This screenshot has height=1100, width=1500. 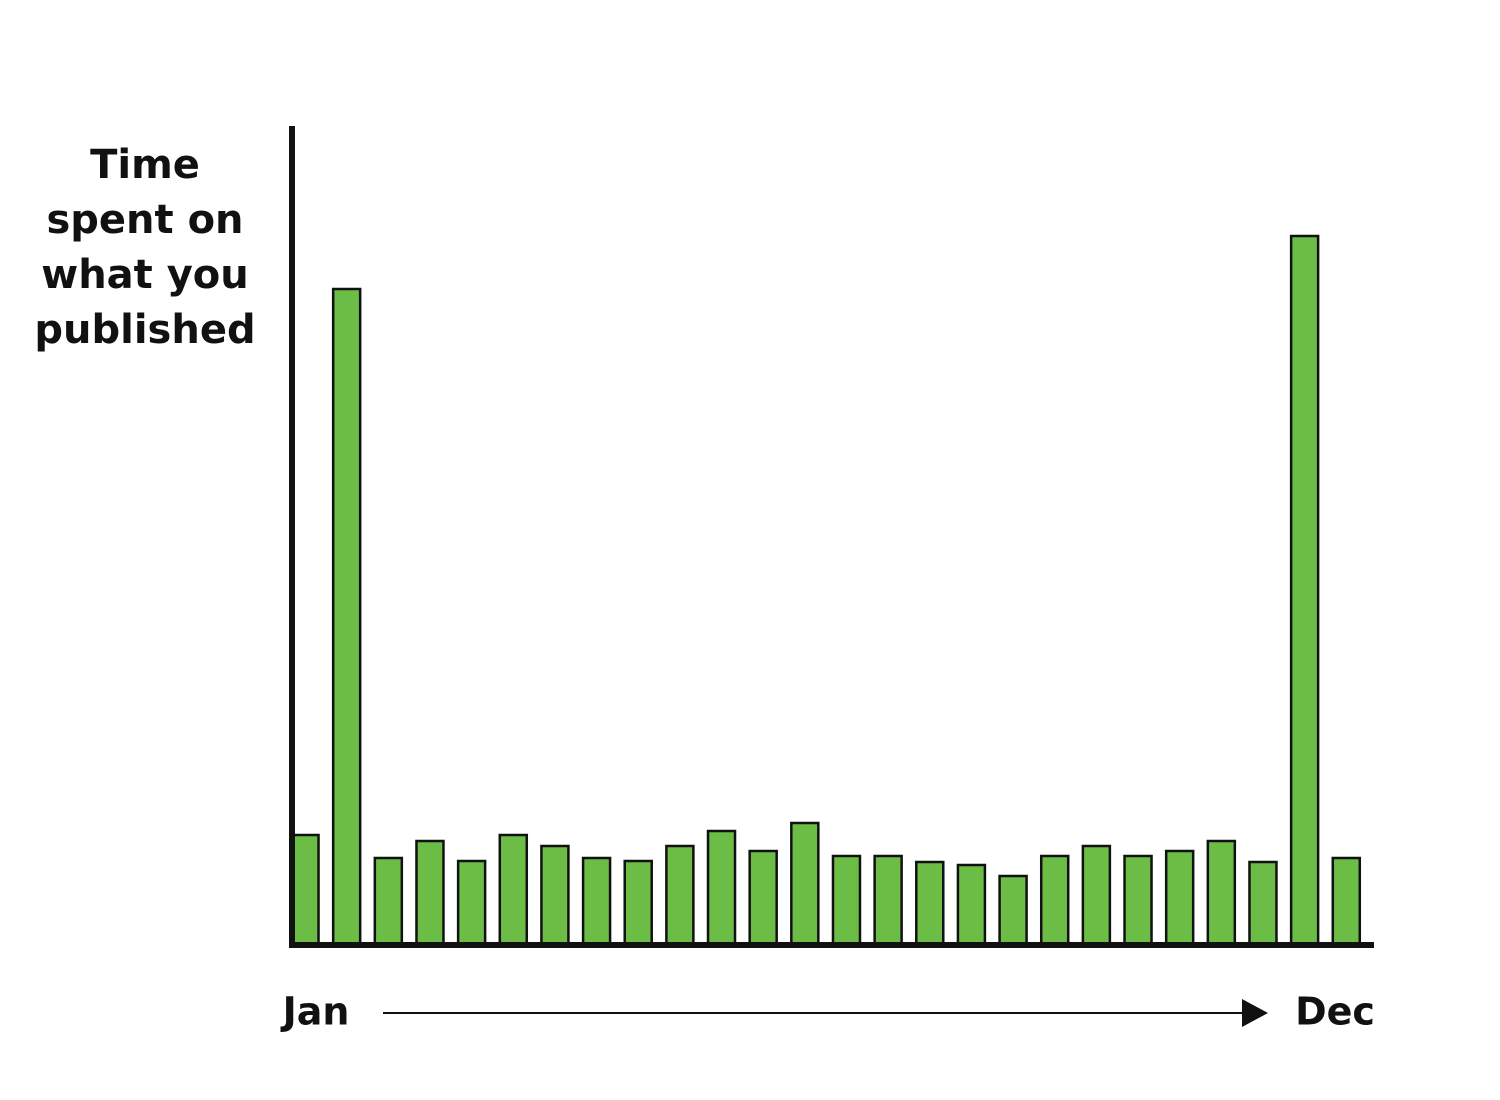 What do you see at coordinates (144, 247) in the screenshot?
I see `y-axis-label: Time spent on what you published` at bounding box center [144, 247].